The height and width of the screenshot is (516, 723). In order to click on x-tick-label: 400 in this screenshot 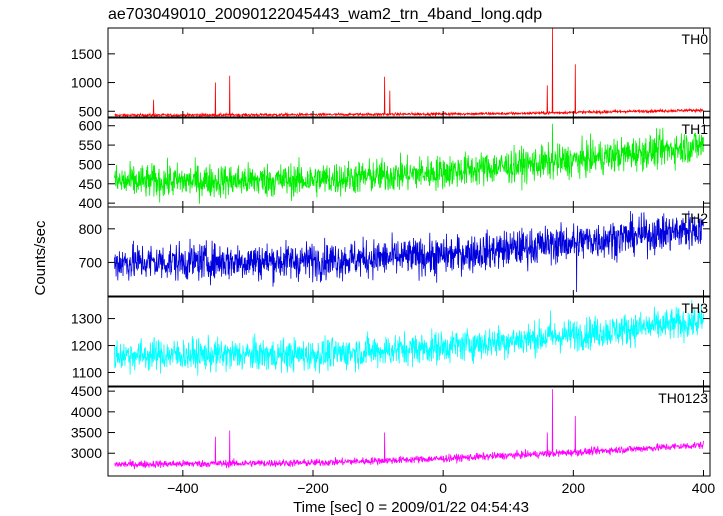, I will do `click(704, 488)`.